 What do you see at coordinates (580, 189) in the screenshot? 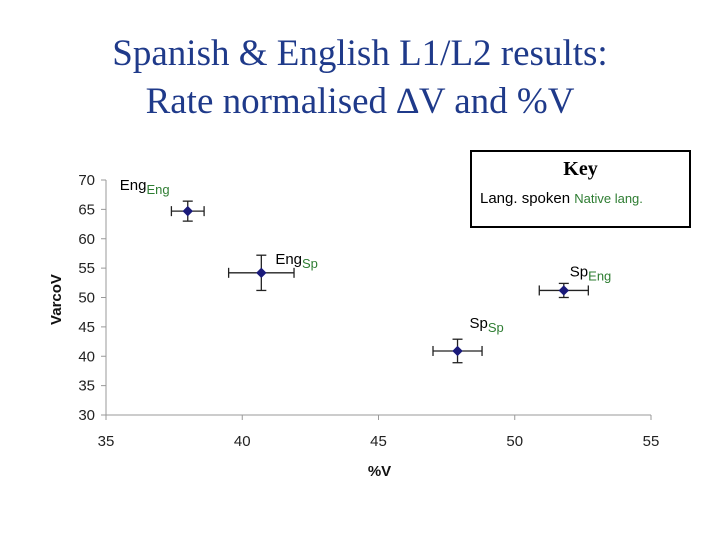
I see `legend-key: Key Lang. spoken Native lang.` at bounding box center [580, 189].